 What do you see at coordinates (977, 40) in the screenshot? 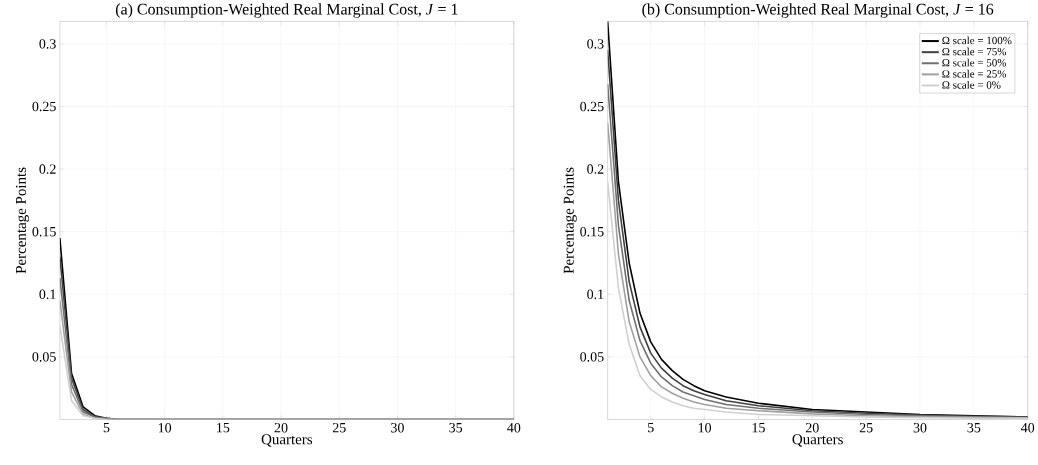
I see `legend-label: Ω scale = 100%` at bounding box center [977, 40].